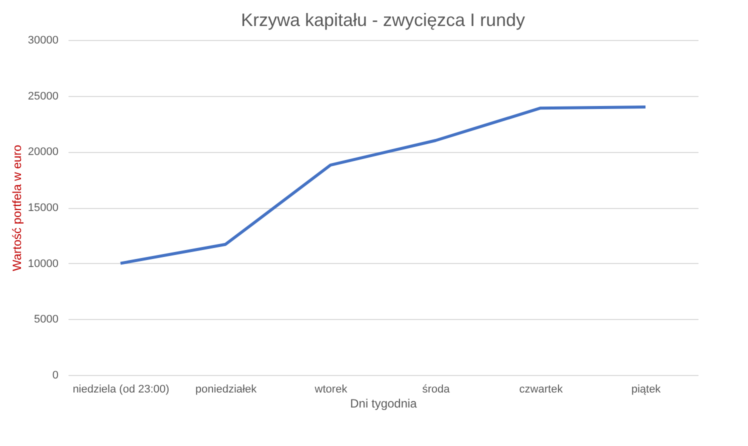 The width and height of the screenshot is (748, 446). Describe the element at coordinates (43, 96) in the screenshot. I see `y-tick-label: 25000` at that location.